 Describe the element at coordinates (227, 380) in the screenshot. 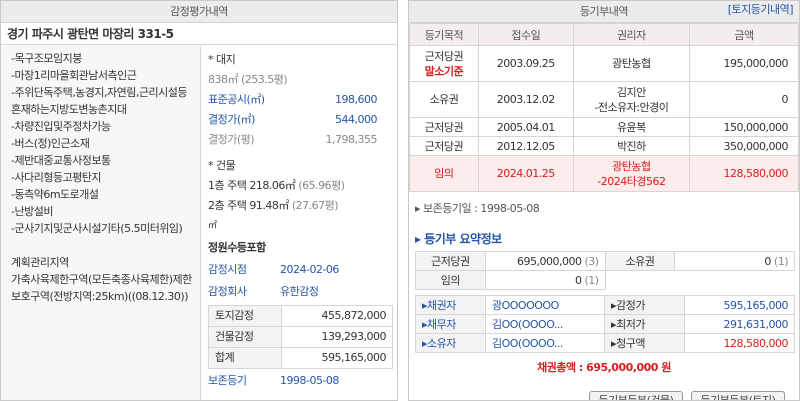

I see `label: 보존등기` at that location.